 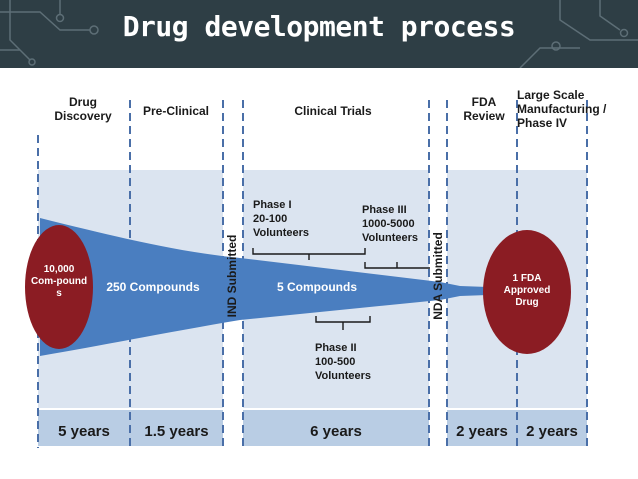 I want to click on phase-1-detail: 20-100 Volunteers, so click(x=281, y=226).